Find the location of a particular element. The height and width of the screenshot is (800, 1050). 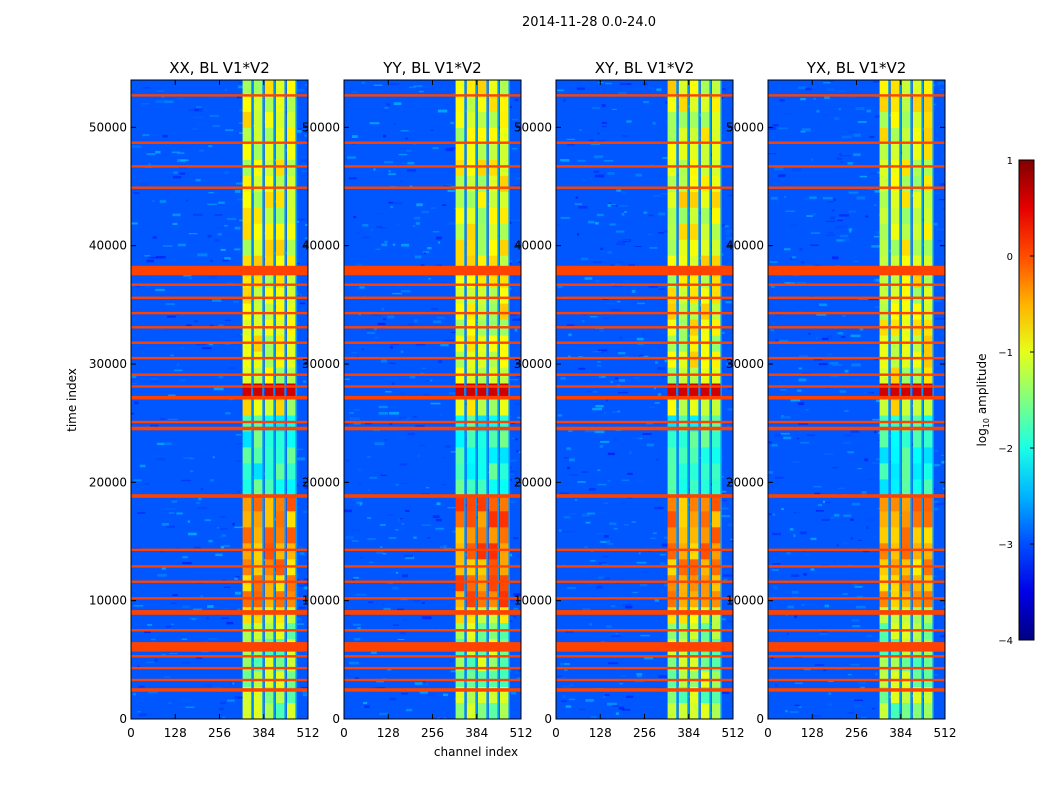

y-tick-label: 20000 is located at coordinates (533, 482).